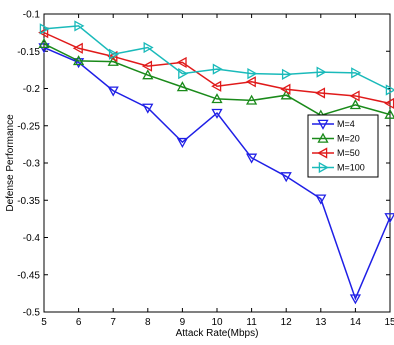  I want to click on x-tick-label: 12, so click(287, 322).